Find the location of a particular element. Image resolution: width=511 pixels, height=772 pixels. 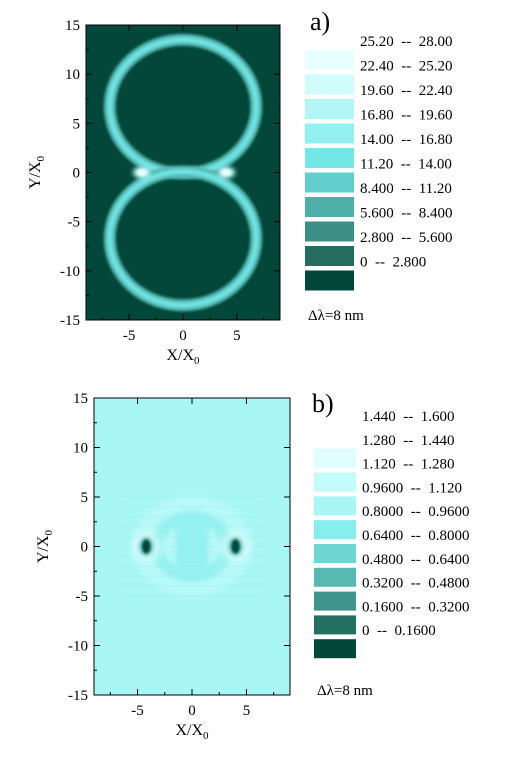

legend-label: 8.400 -- 11.20 is located at coordinates (406, 189).